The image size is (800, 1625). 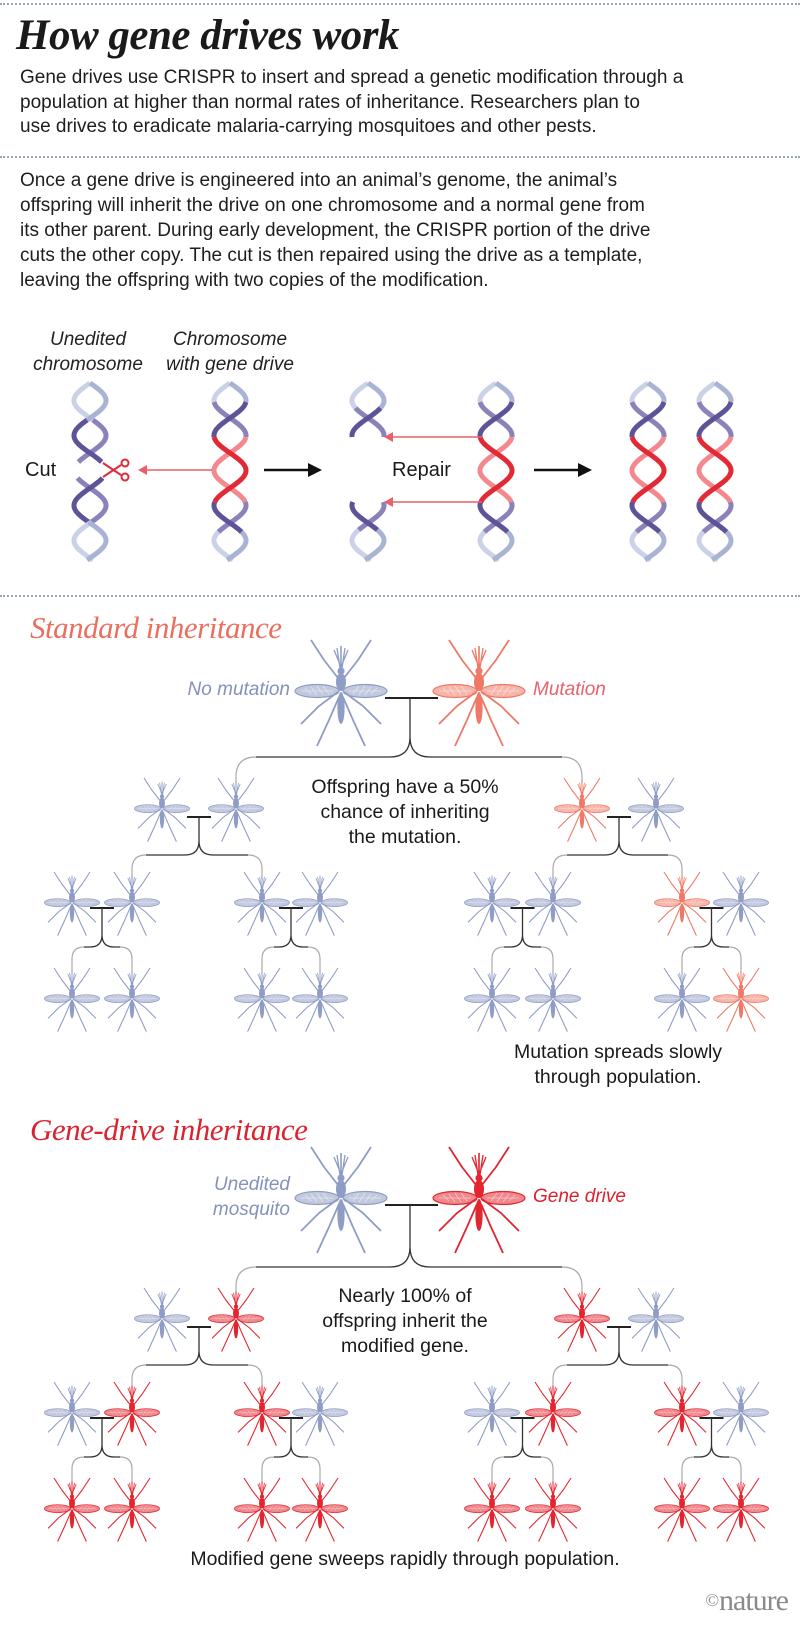 I want to click on repair-arrow-top-icon, so click(x=433, y=437).